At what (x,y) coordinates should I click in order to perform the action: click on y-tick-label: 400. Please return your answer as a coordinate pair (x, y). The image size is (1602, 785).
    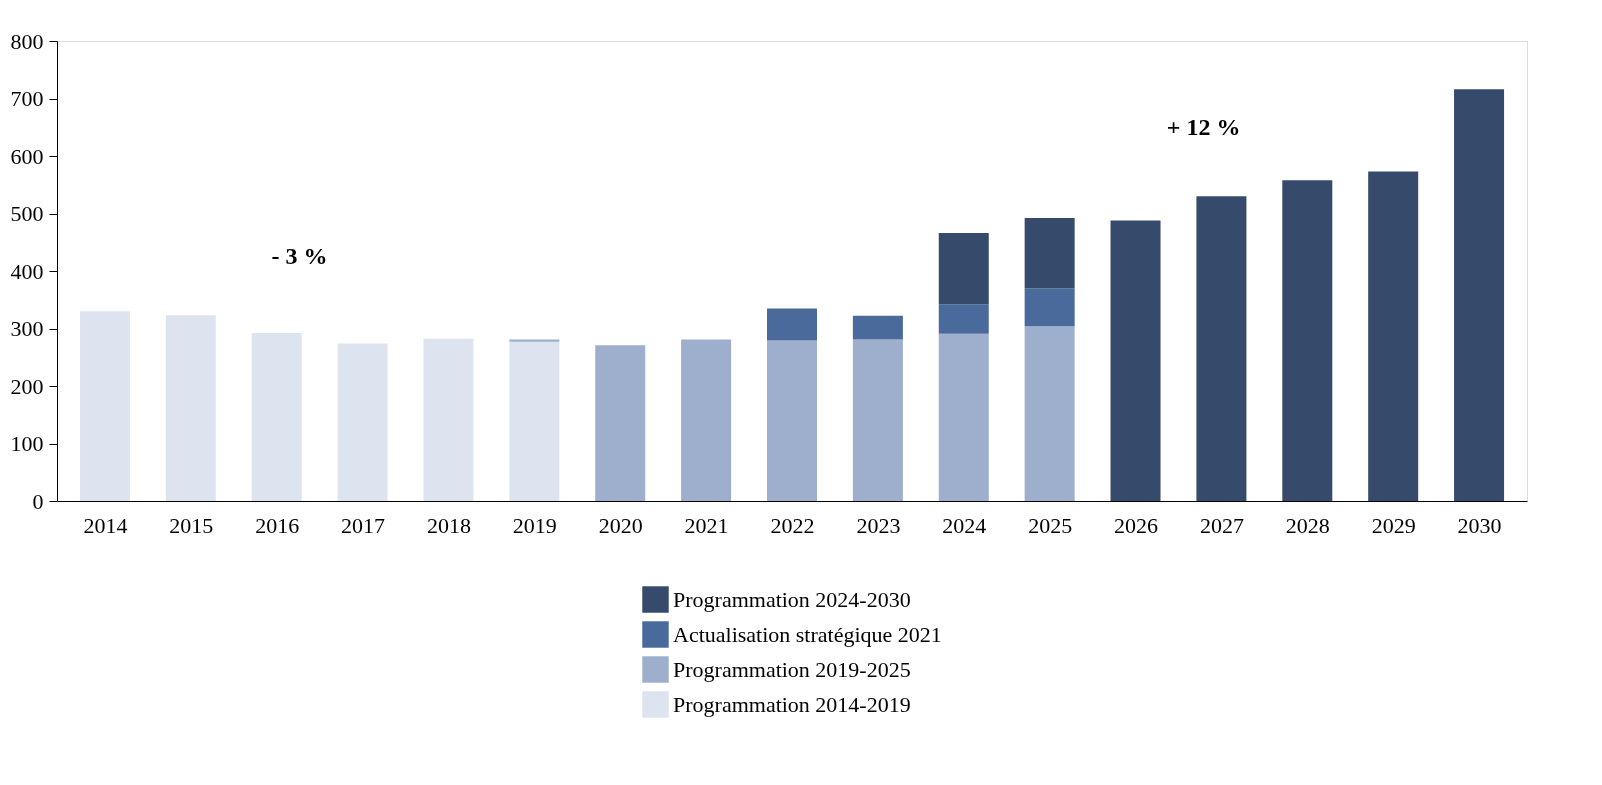
    Looking at the image, I should click on (27, 271).